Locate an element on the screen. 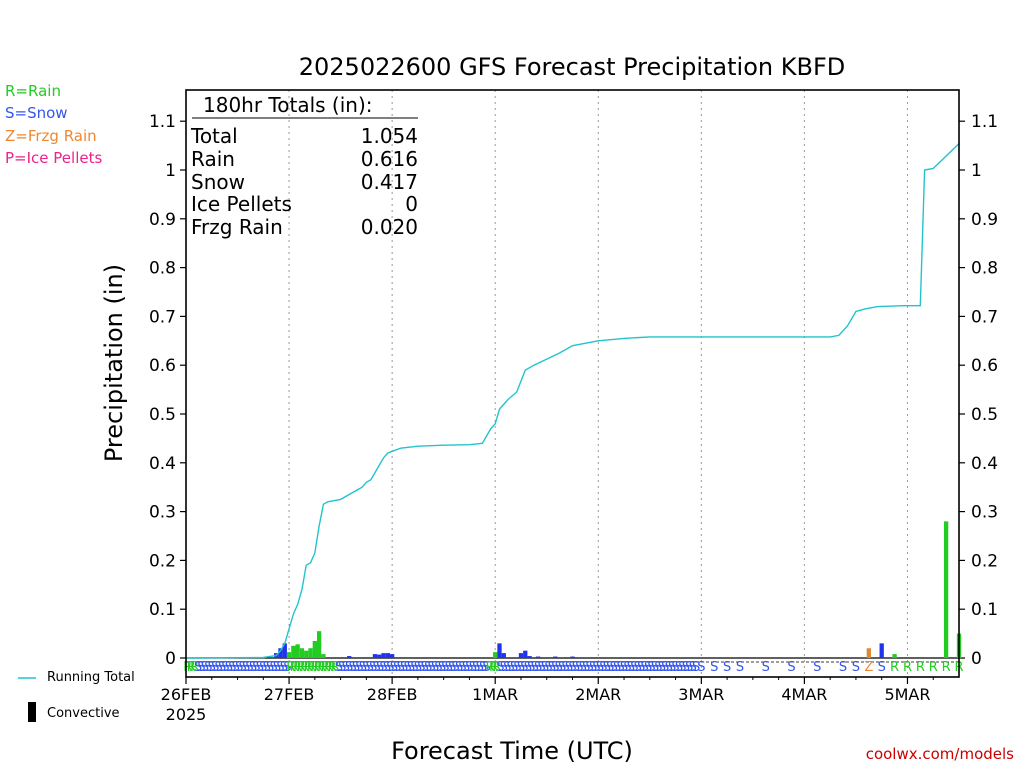 The width and height of the screenshot is (1024, 768). ptype-letter-49: S is located at coordinates (356, 667).